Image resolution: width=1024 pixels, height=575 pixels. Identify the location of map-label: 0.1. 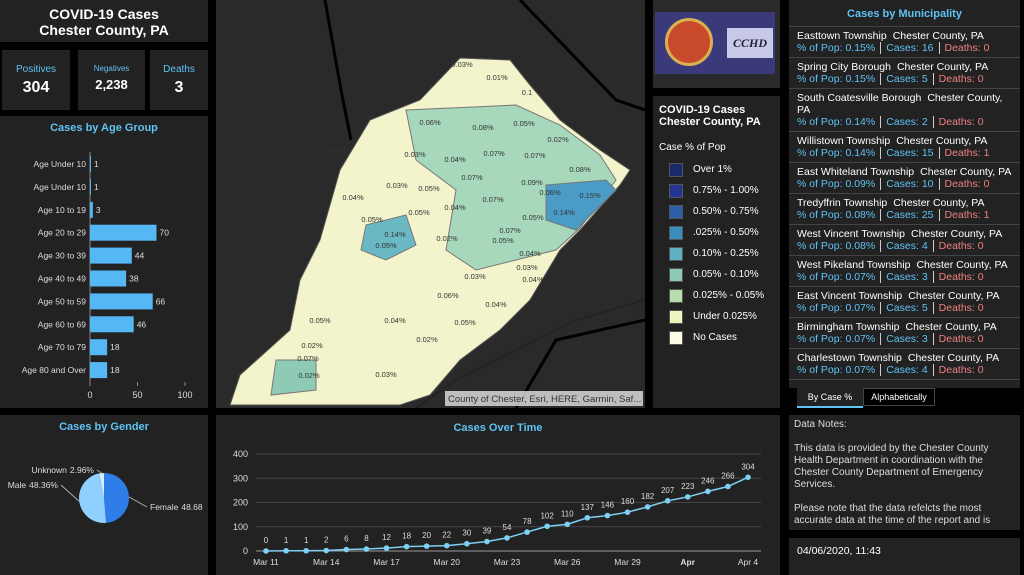
(527, 92).